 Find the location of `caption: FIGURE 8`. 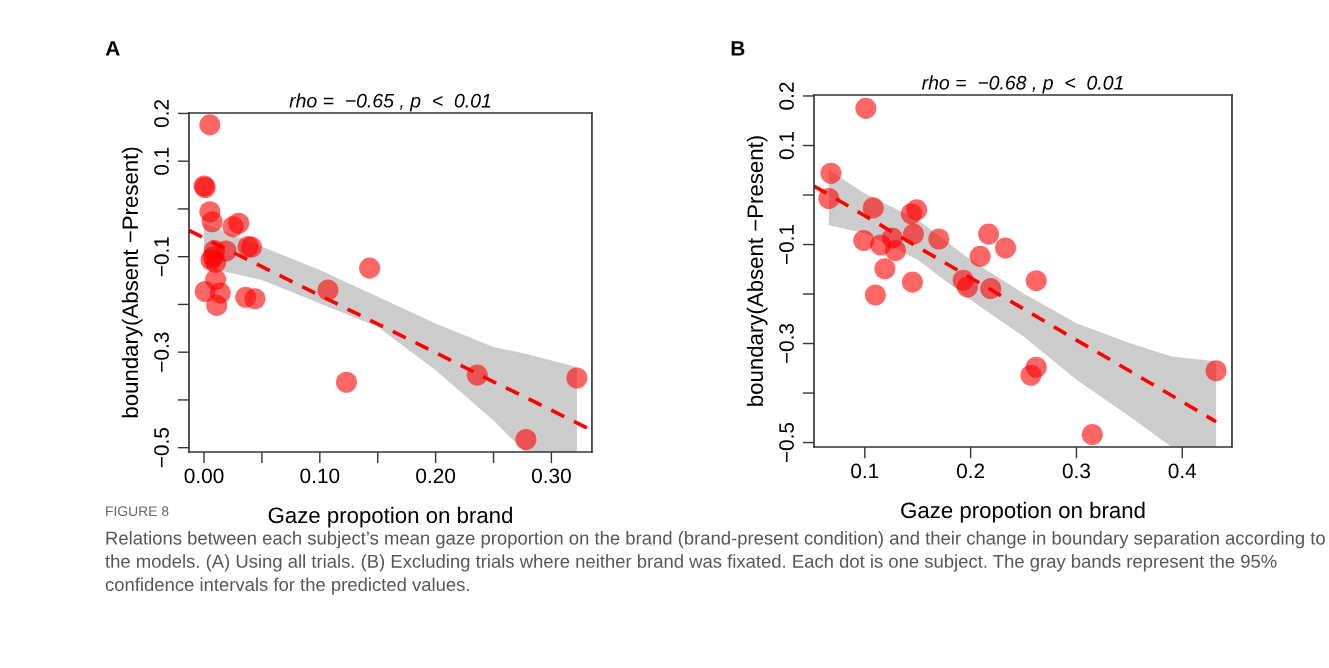

caption: FIGURE 8 is located at coordinates (137, 511).